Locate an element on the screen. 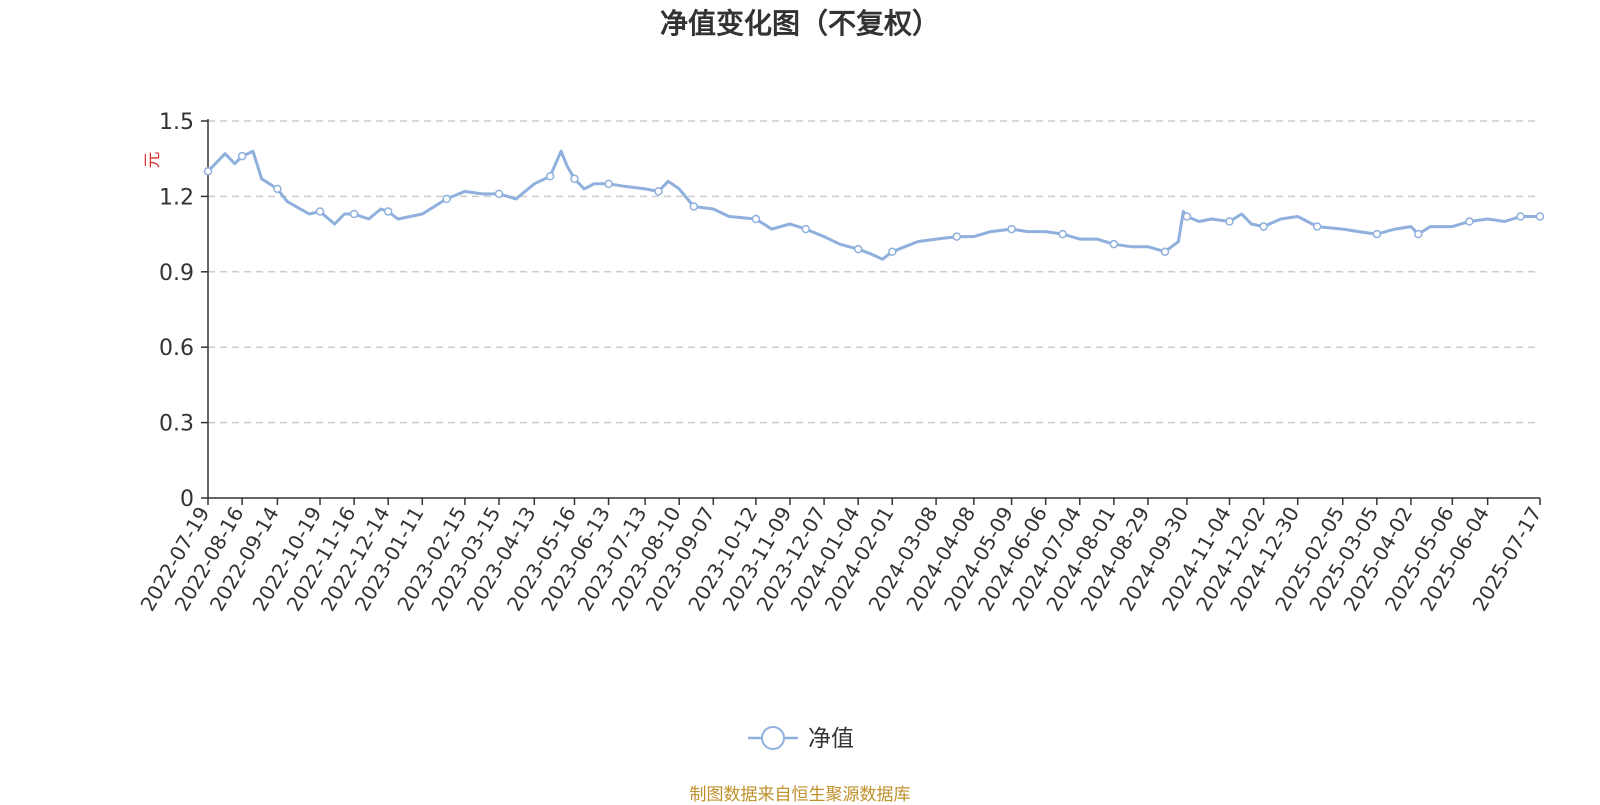 This screenshot has height=805, width=1600. series-layer is located at coordinates (874, 205).